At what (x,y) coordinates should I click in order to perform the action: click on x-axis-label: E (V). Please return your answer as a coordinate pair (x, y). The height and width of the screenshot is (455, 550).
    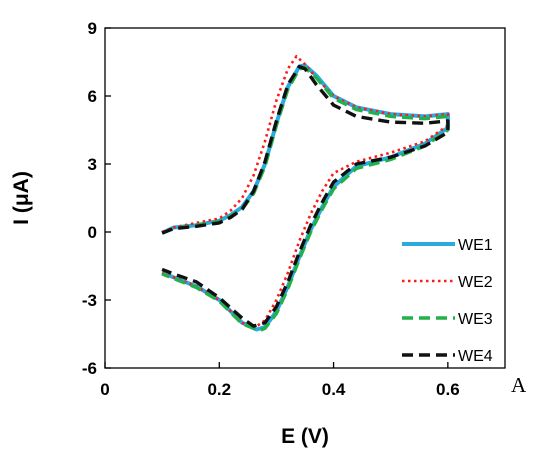
    Looking at the image, I should click on (305, 436).